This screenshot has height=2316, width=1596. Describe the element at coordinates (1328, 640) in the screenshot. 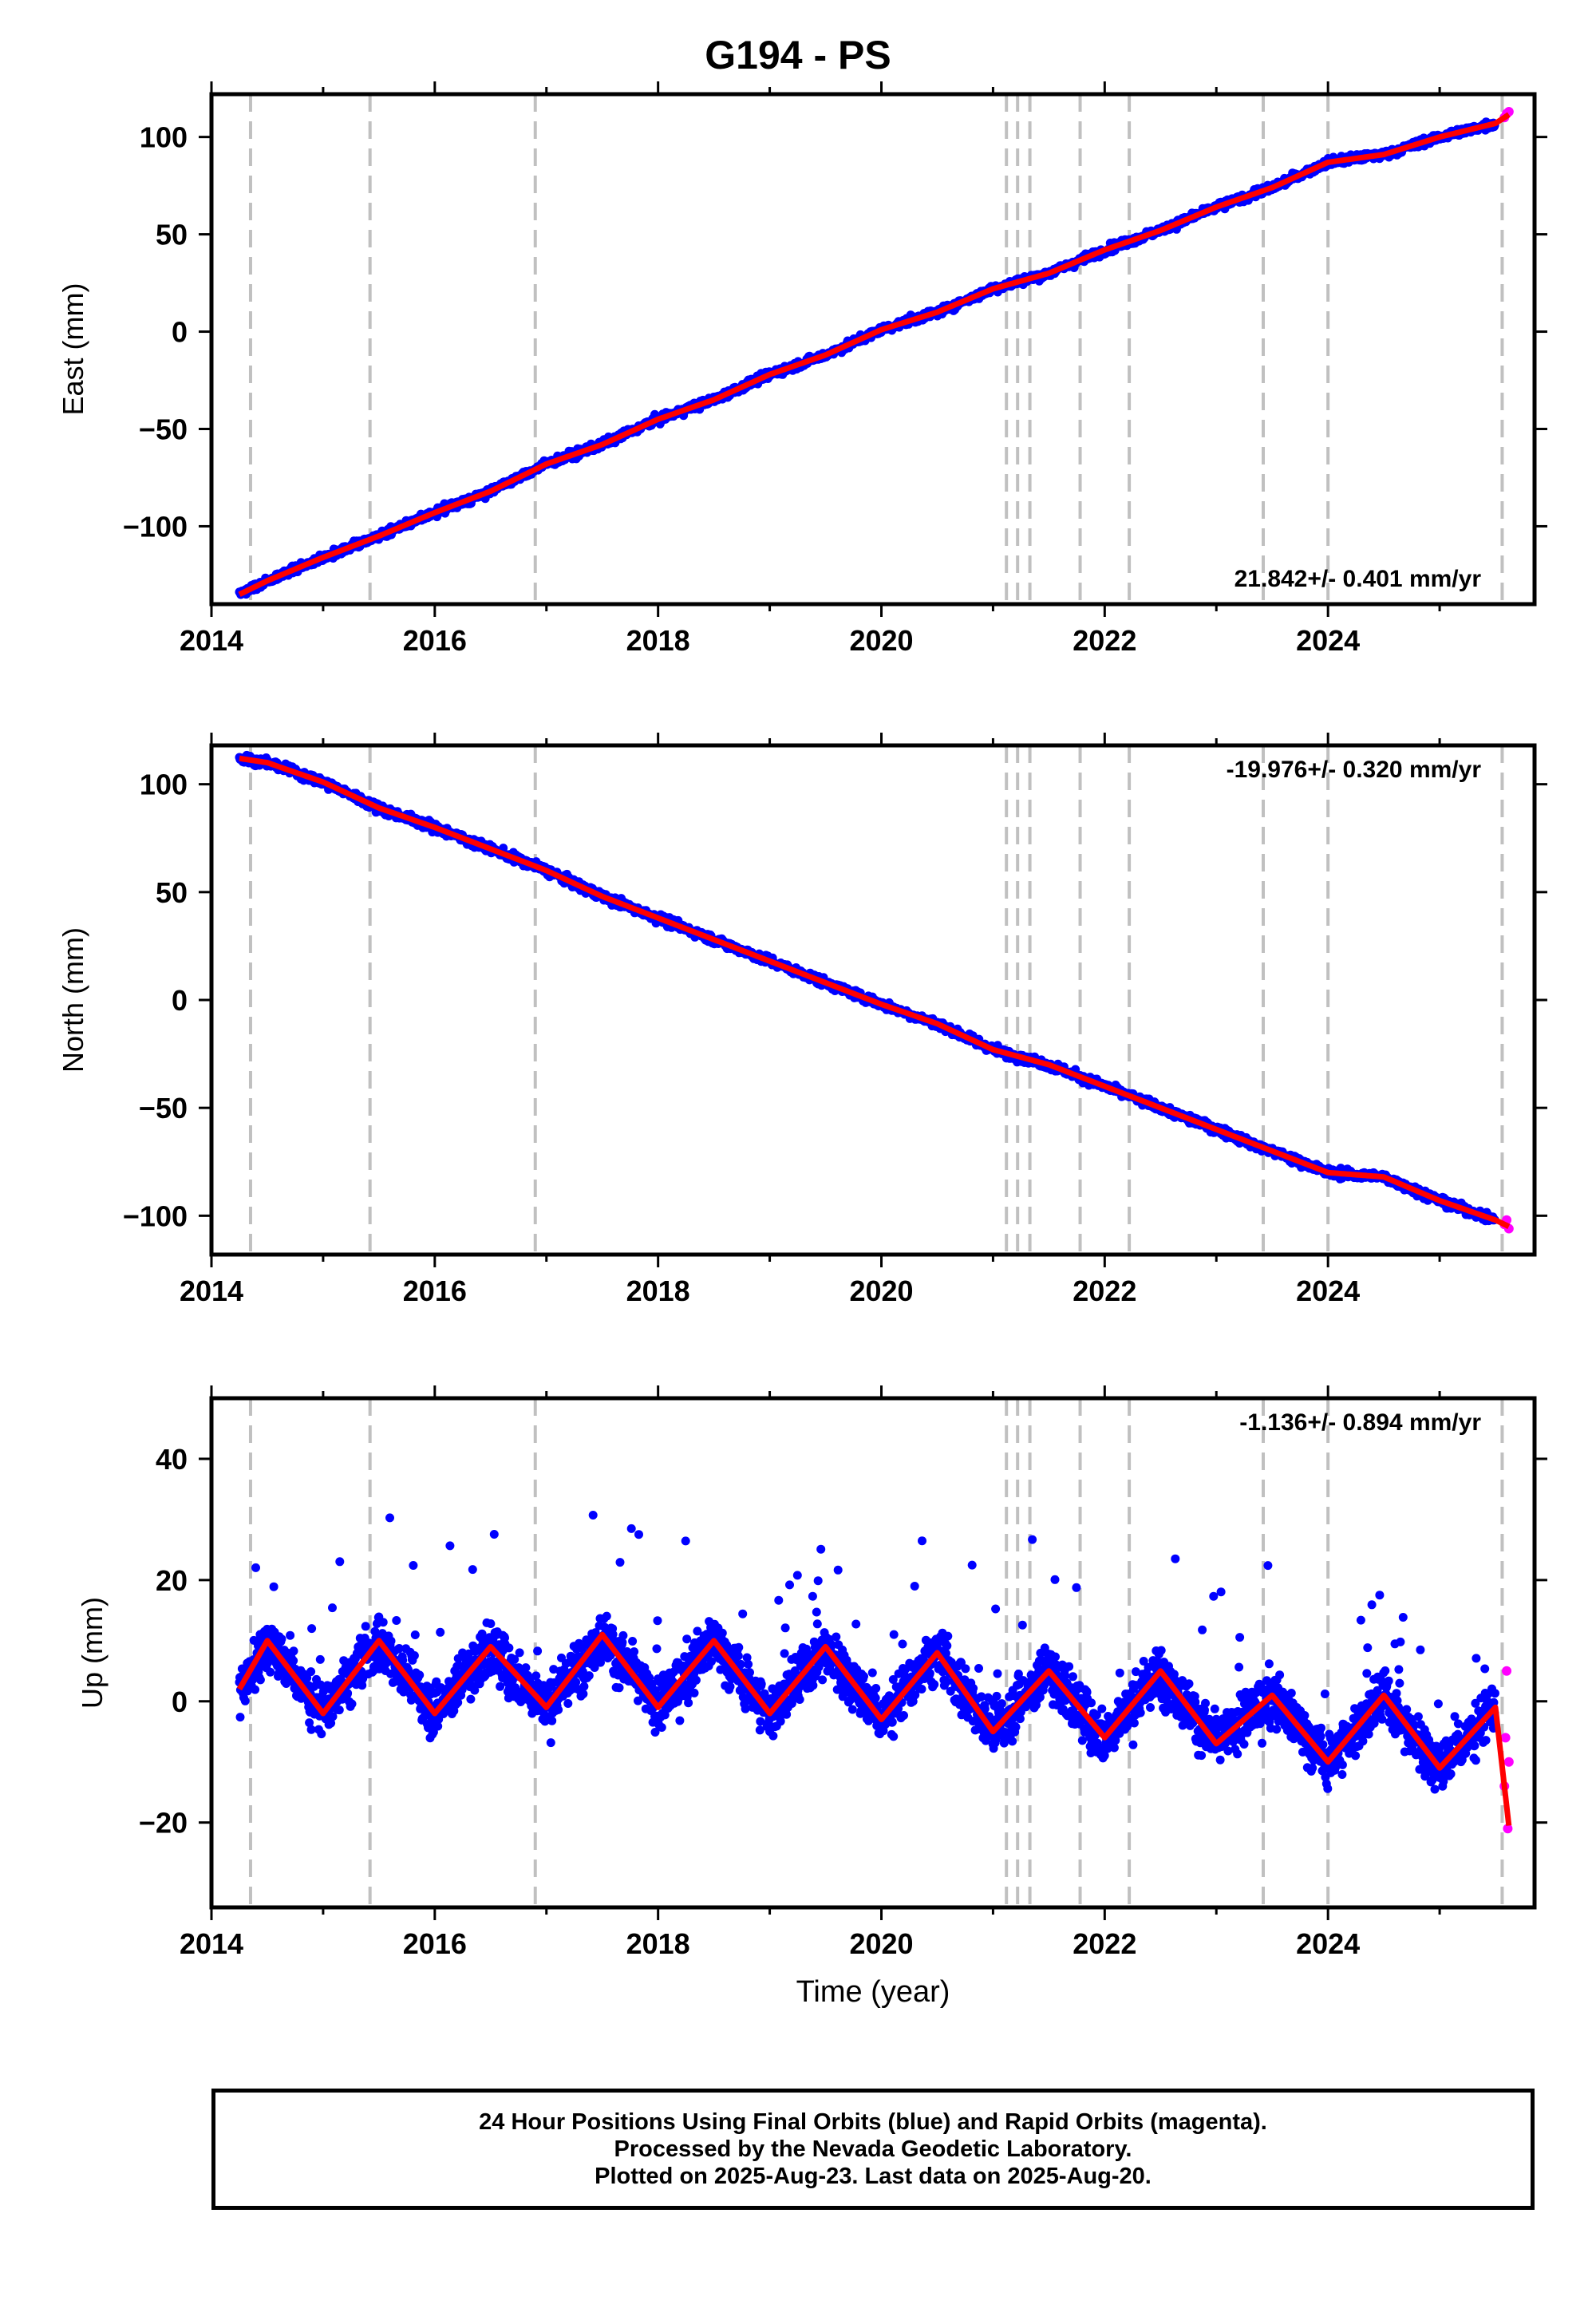

I see `east-x-tick-label: 2024` at that location.